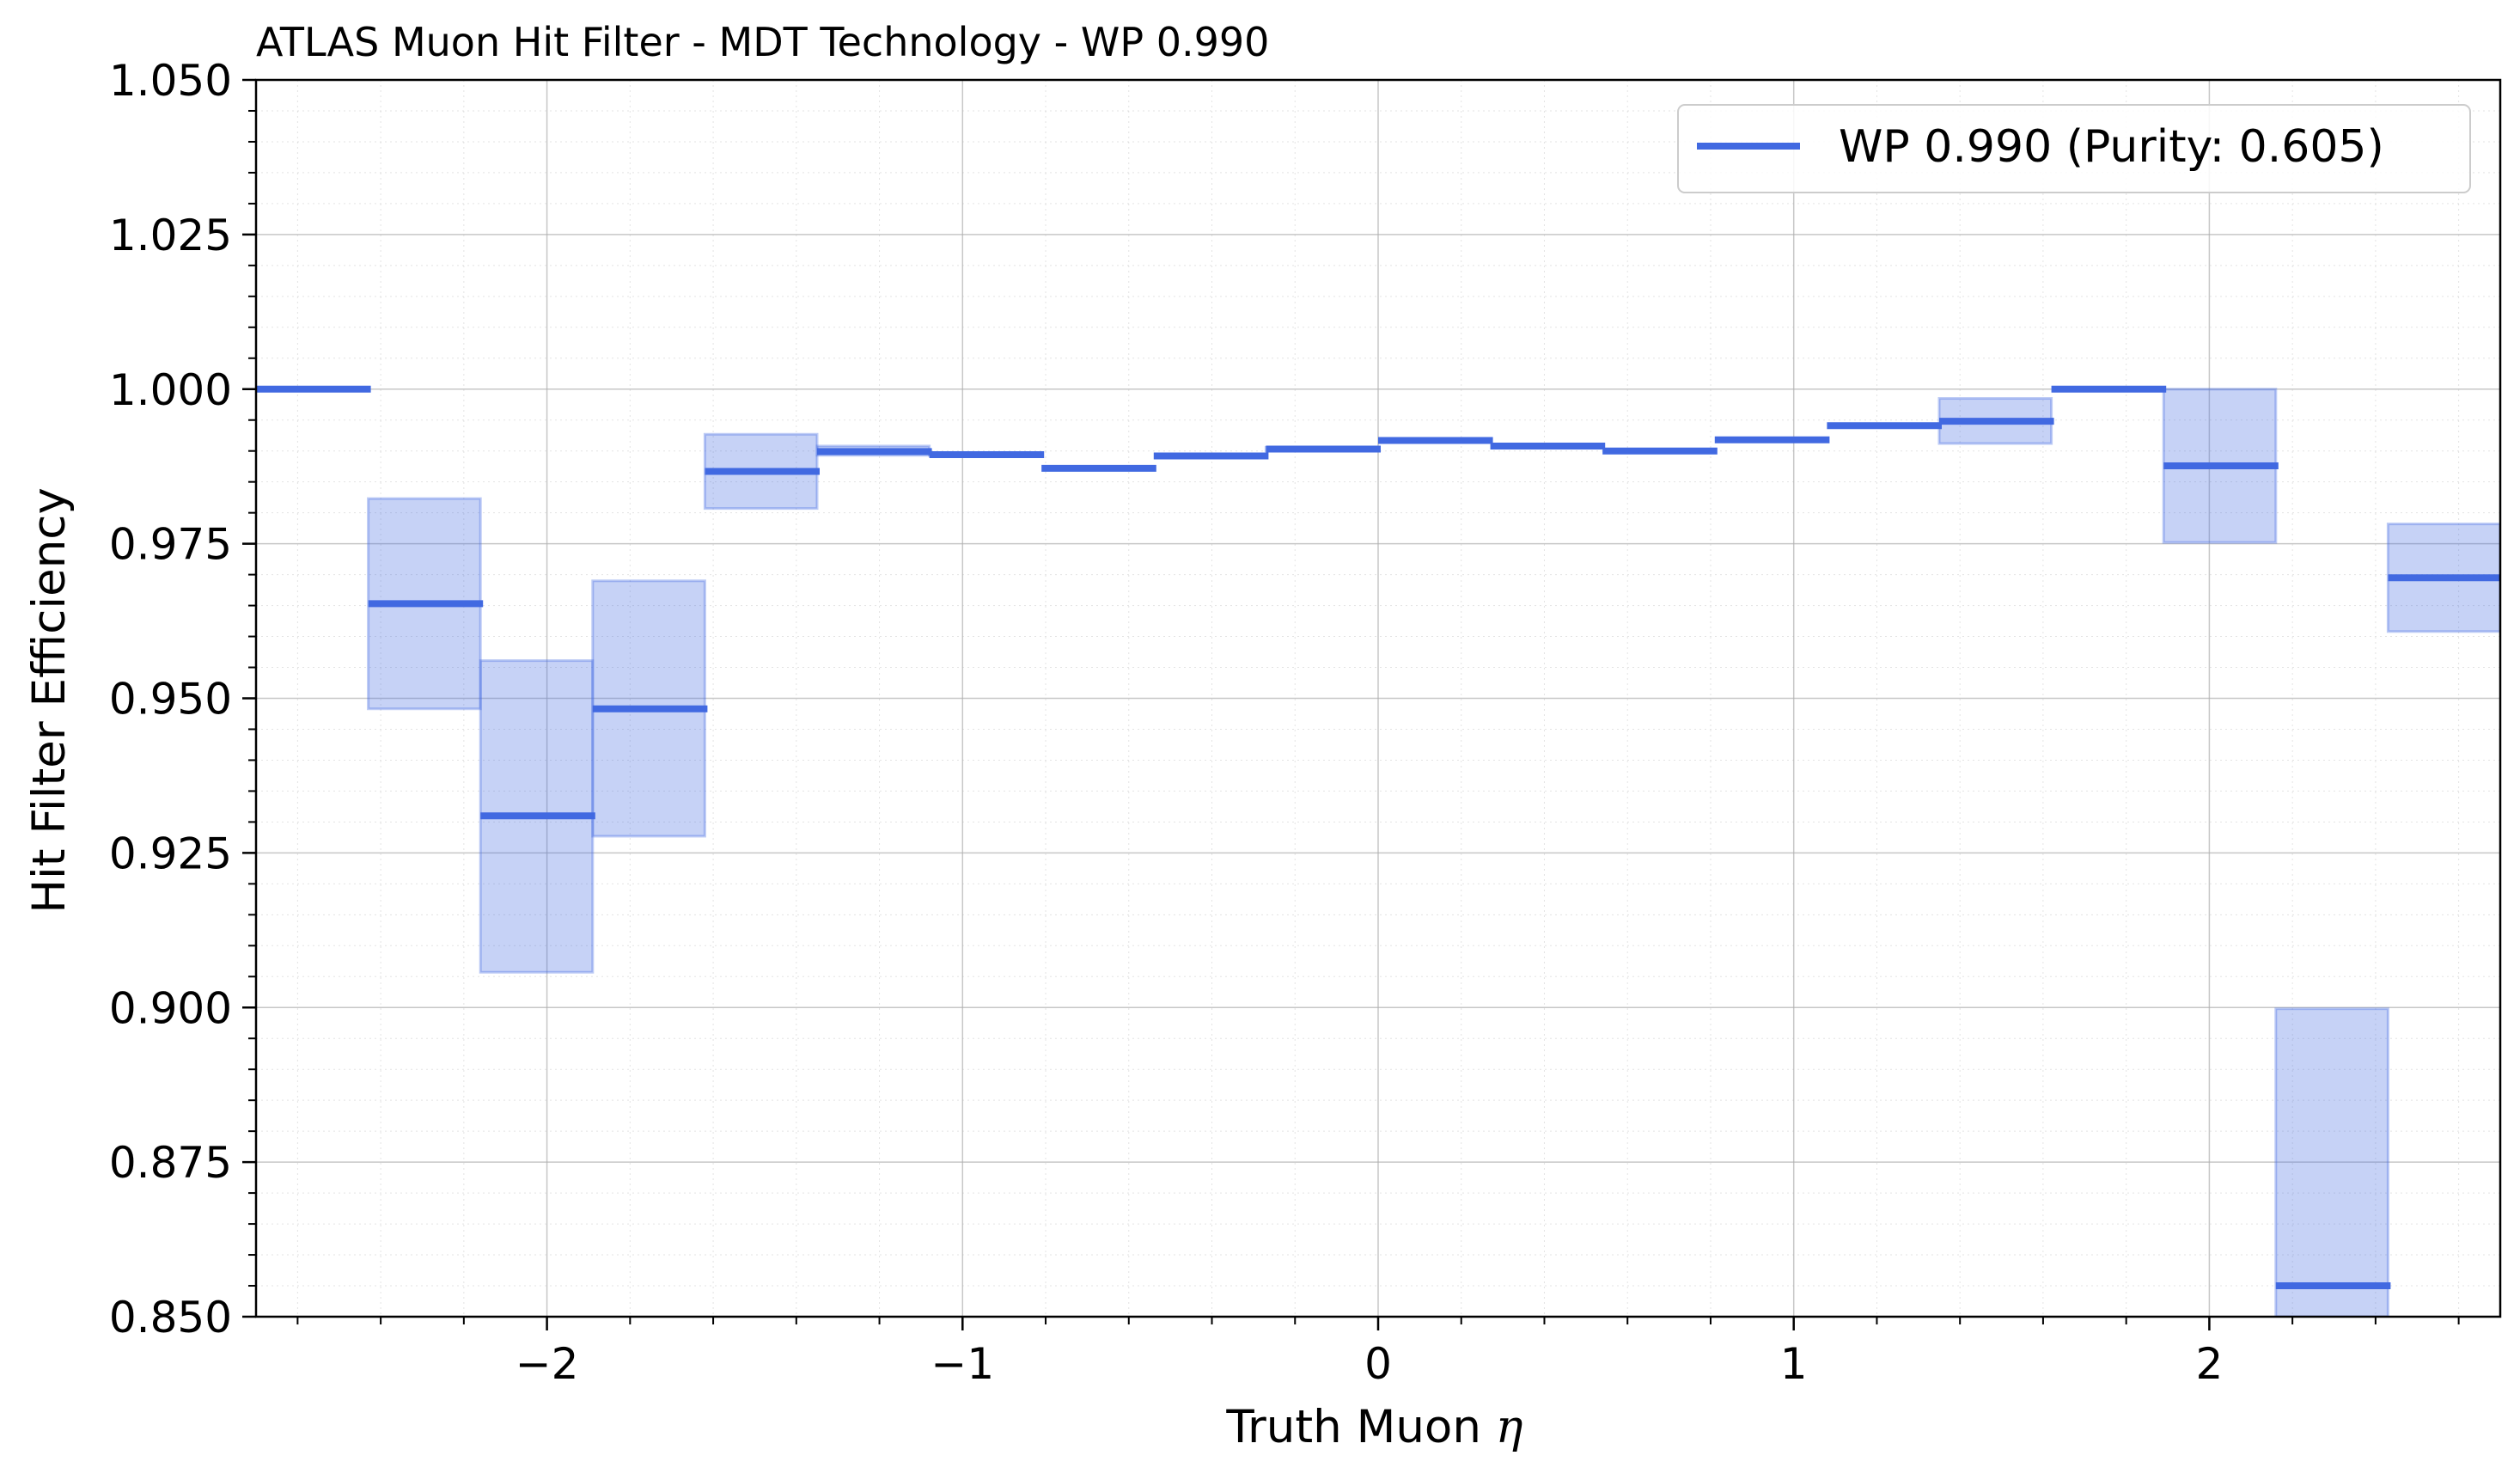 The width and height of the screenshot is (2520, 1480). I want to click on x-axis-label: Truth Muon η, so click(1373, 1427).